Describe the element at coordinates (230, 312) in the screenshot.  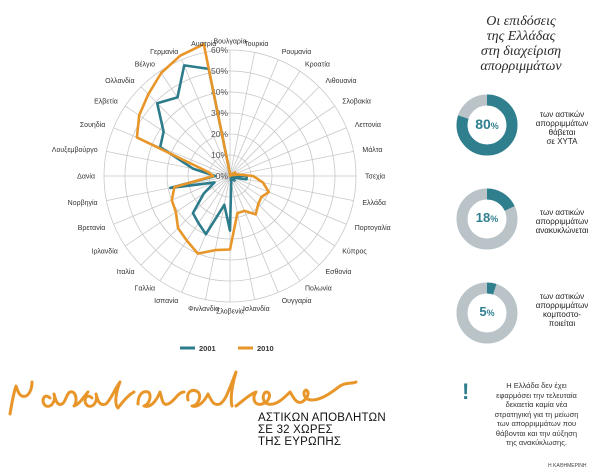
I see `category-label: Σλοβενία` at that location.